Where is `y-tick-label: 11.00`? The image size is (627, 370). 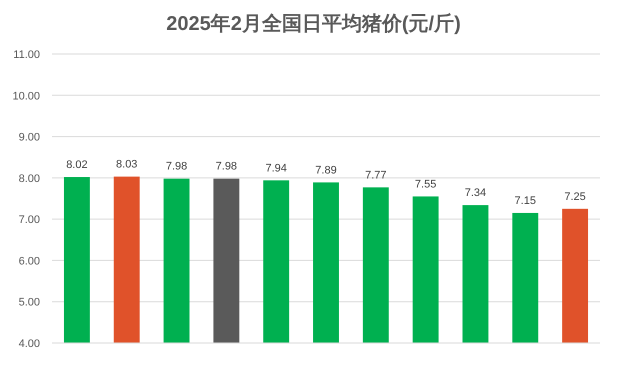
y-tick-label: 11.00 is located at coordinates (26, 55).